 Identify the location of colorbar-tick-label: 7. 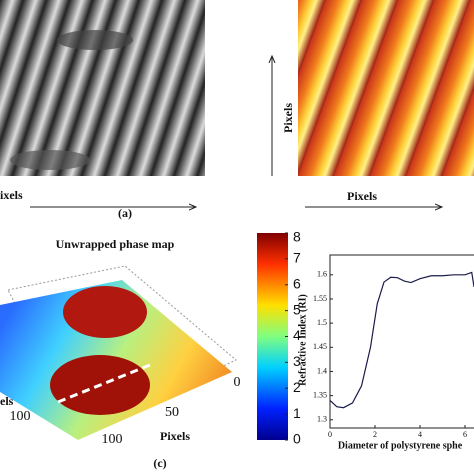
(297, 258).